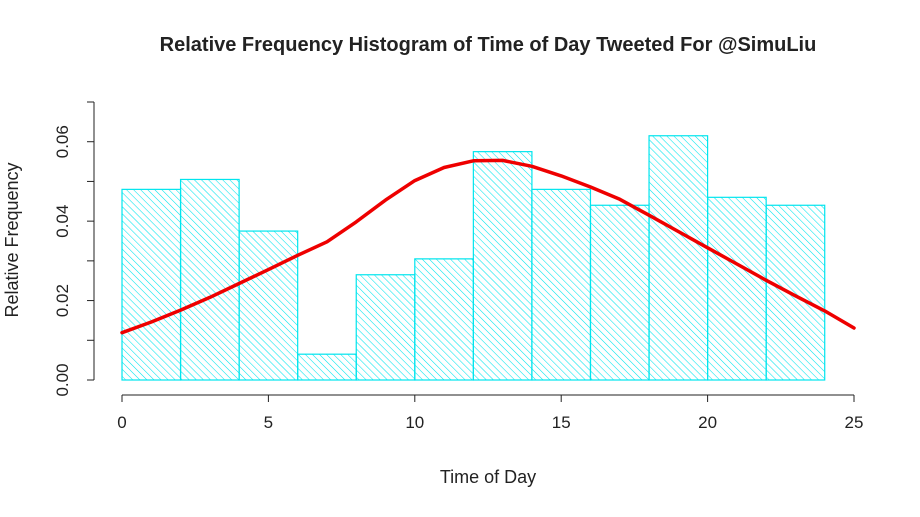  I want to click on x-tick-label: 20, so click(707, 422).